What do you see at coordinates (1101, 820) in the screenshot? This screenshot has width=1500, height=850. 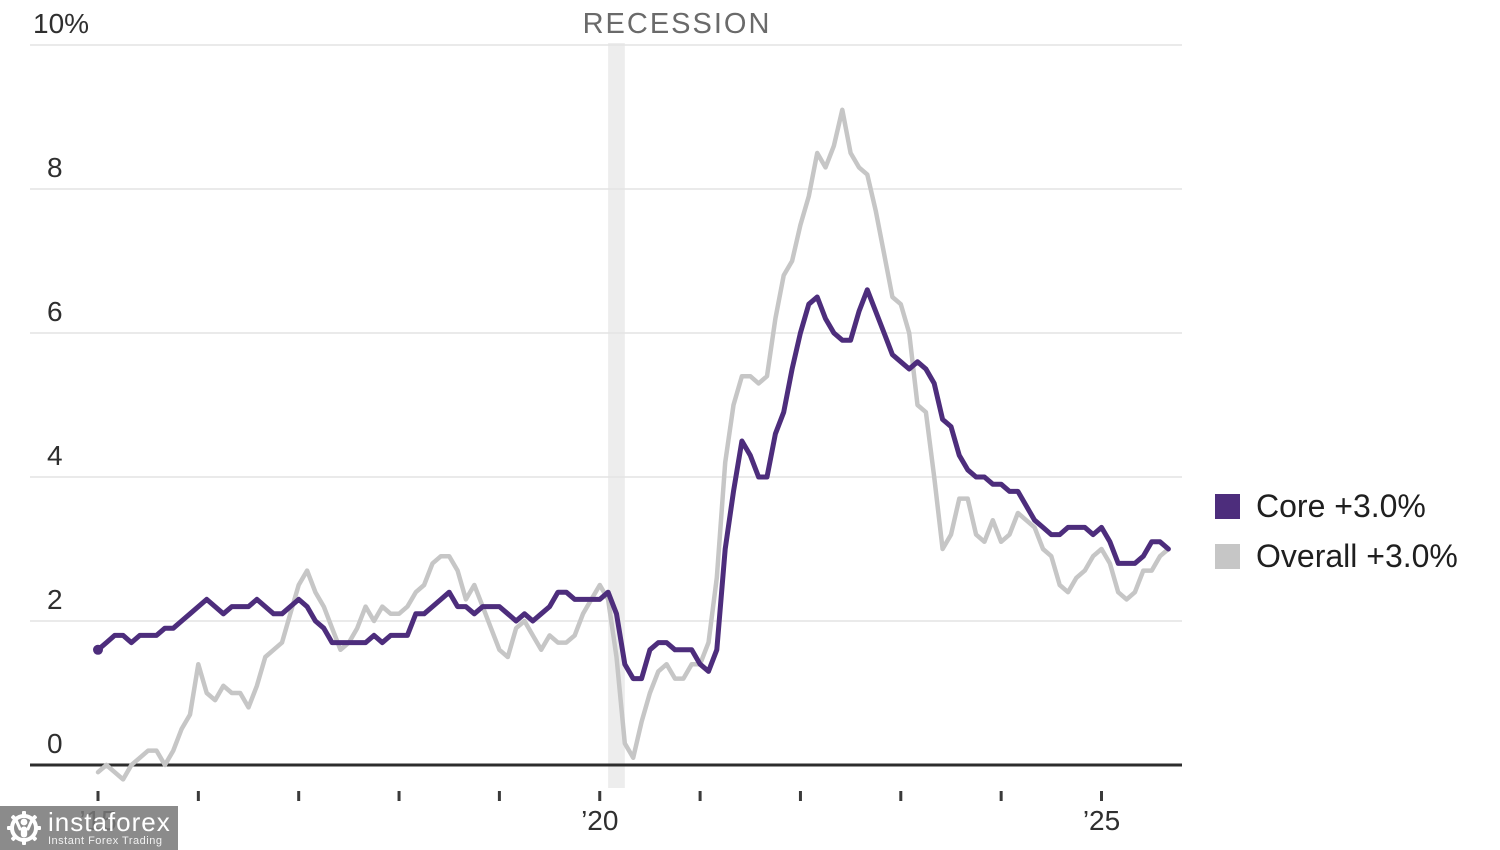 I see `x-axis-label: ’25` at bounding box center [1101, 820].